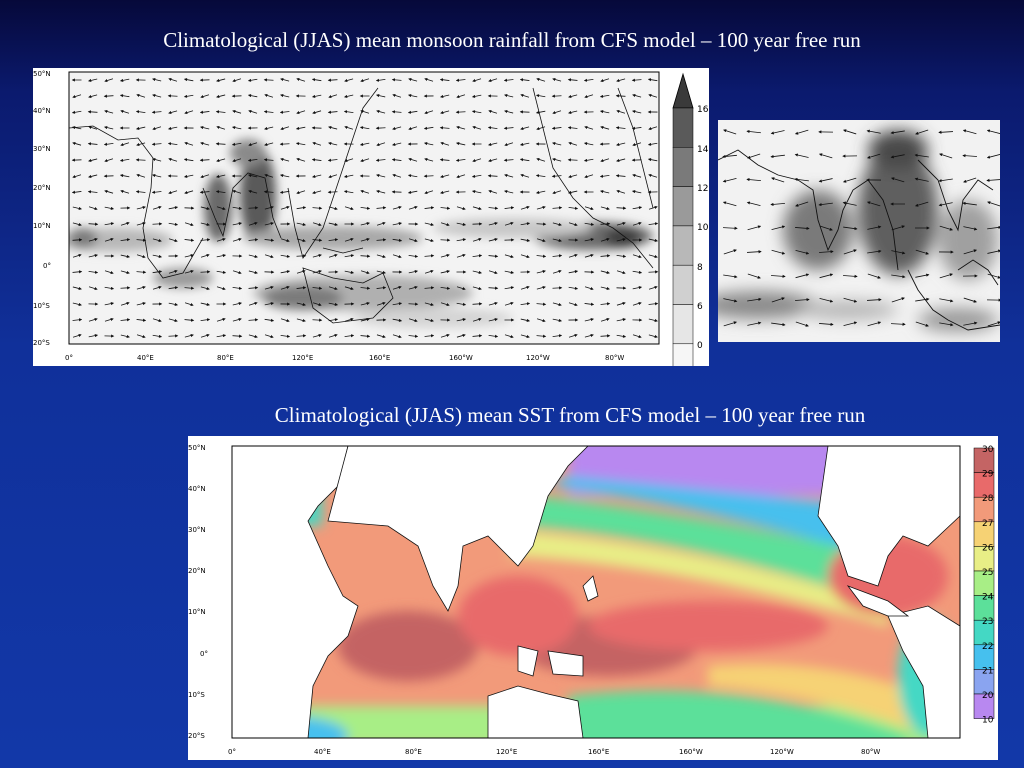  I want to click on colorbar-label: 8, so click(700, 268).